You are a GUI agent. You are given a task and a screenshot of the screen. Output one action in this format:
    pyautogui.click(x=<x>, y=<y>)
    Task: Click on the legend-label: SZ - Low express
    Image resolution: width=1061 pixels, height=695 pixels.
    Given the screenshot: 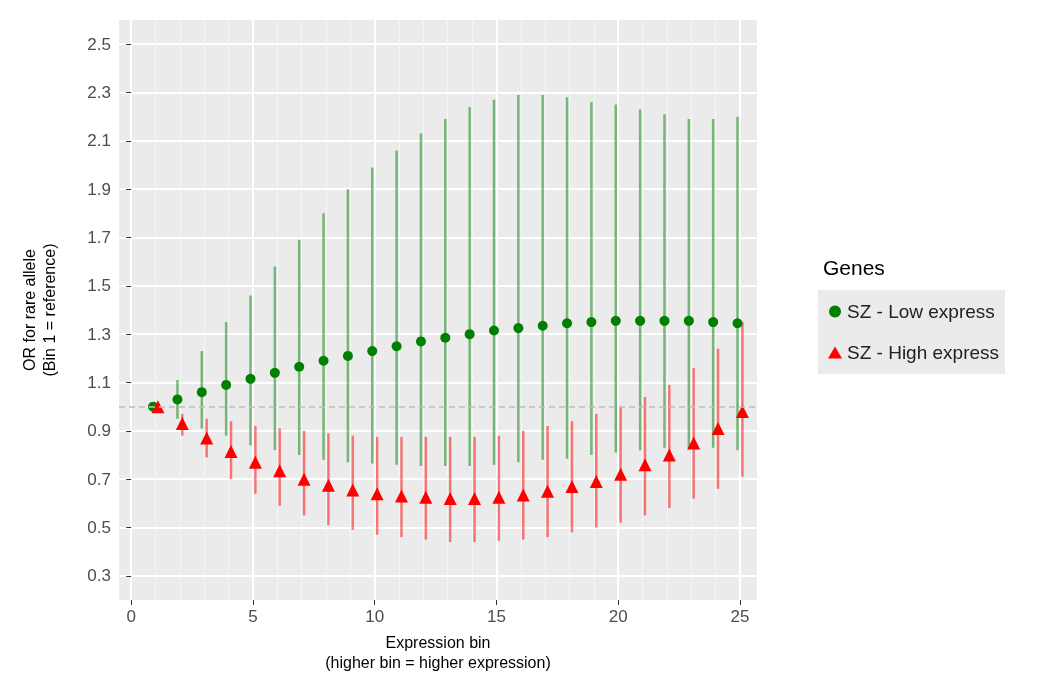 What is the action you would take?
    pyautogui.click(x=921, y=311)
    